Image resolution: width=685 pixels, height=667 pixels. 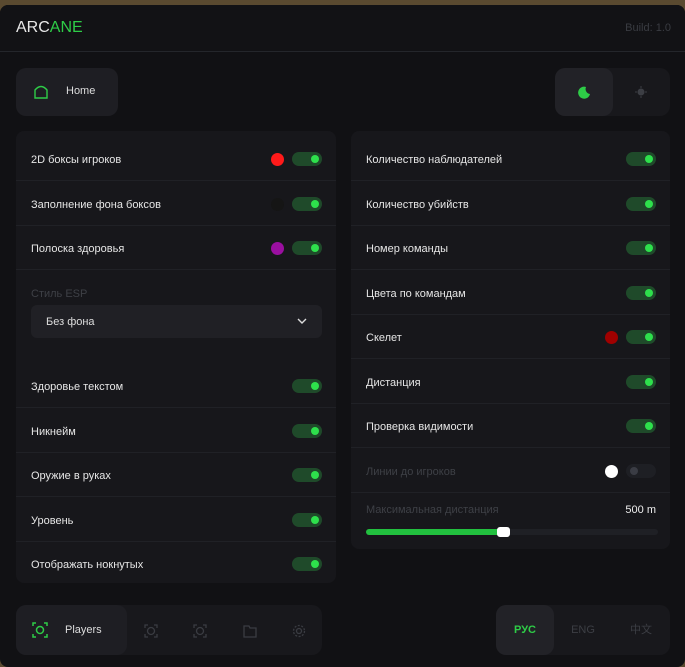 I want to click on setting-label: Никнейм, so click(x=53, y=431).